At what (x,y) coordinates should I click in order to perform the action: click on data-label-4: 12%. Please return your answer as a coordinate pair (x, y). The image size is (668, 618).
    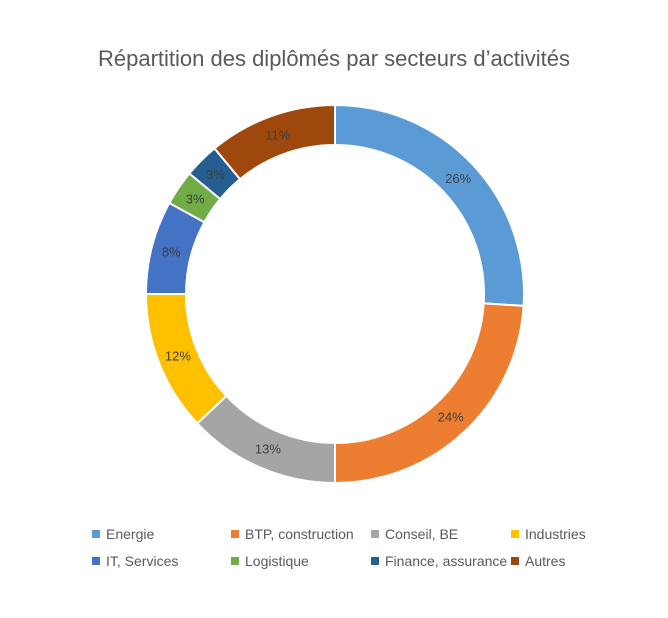
    Looking at the image, I should click on (178, 356).